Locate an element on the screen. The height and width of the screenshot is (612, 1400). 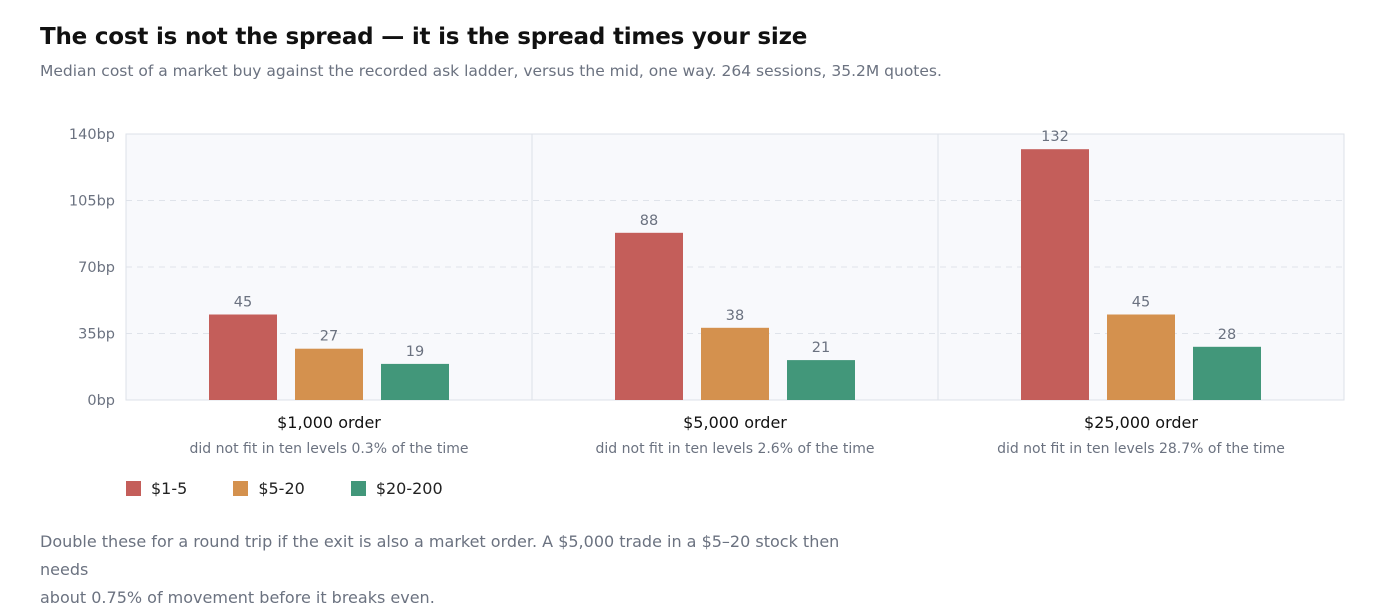
category-label: $5,000 order is located at coordinates (735, 422).